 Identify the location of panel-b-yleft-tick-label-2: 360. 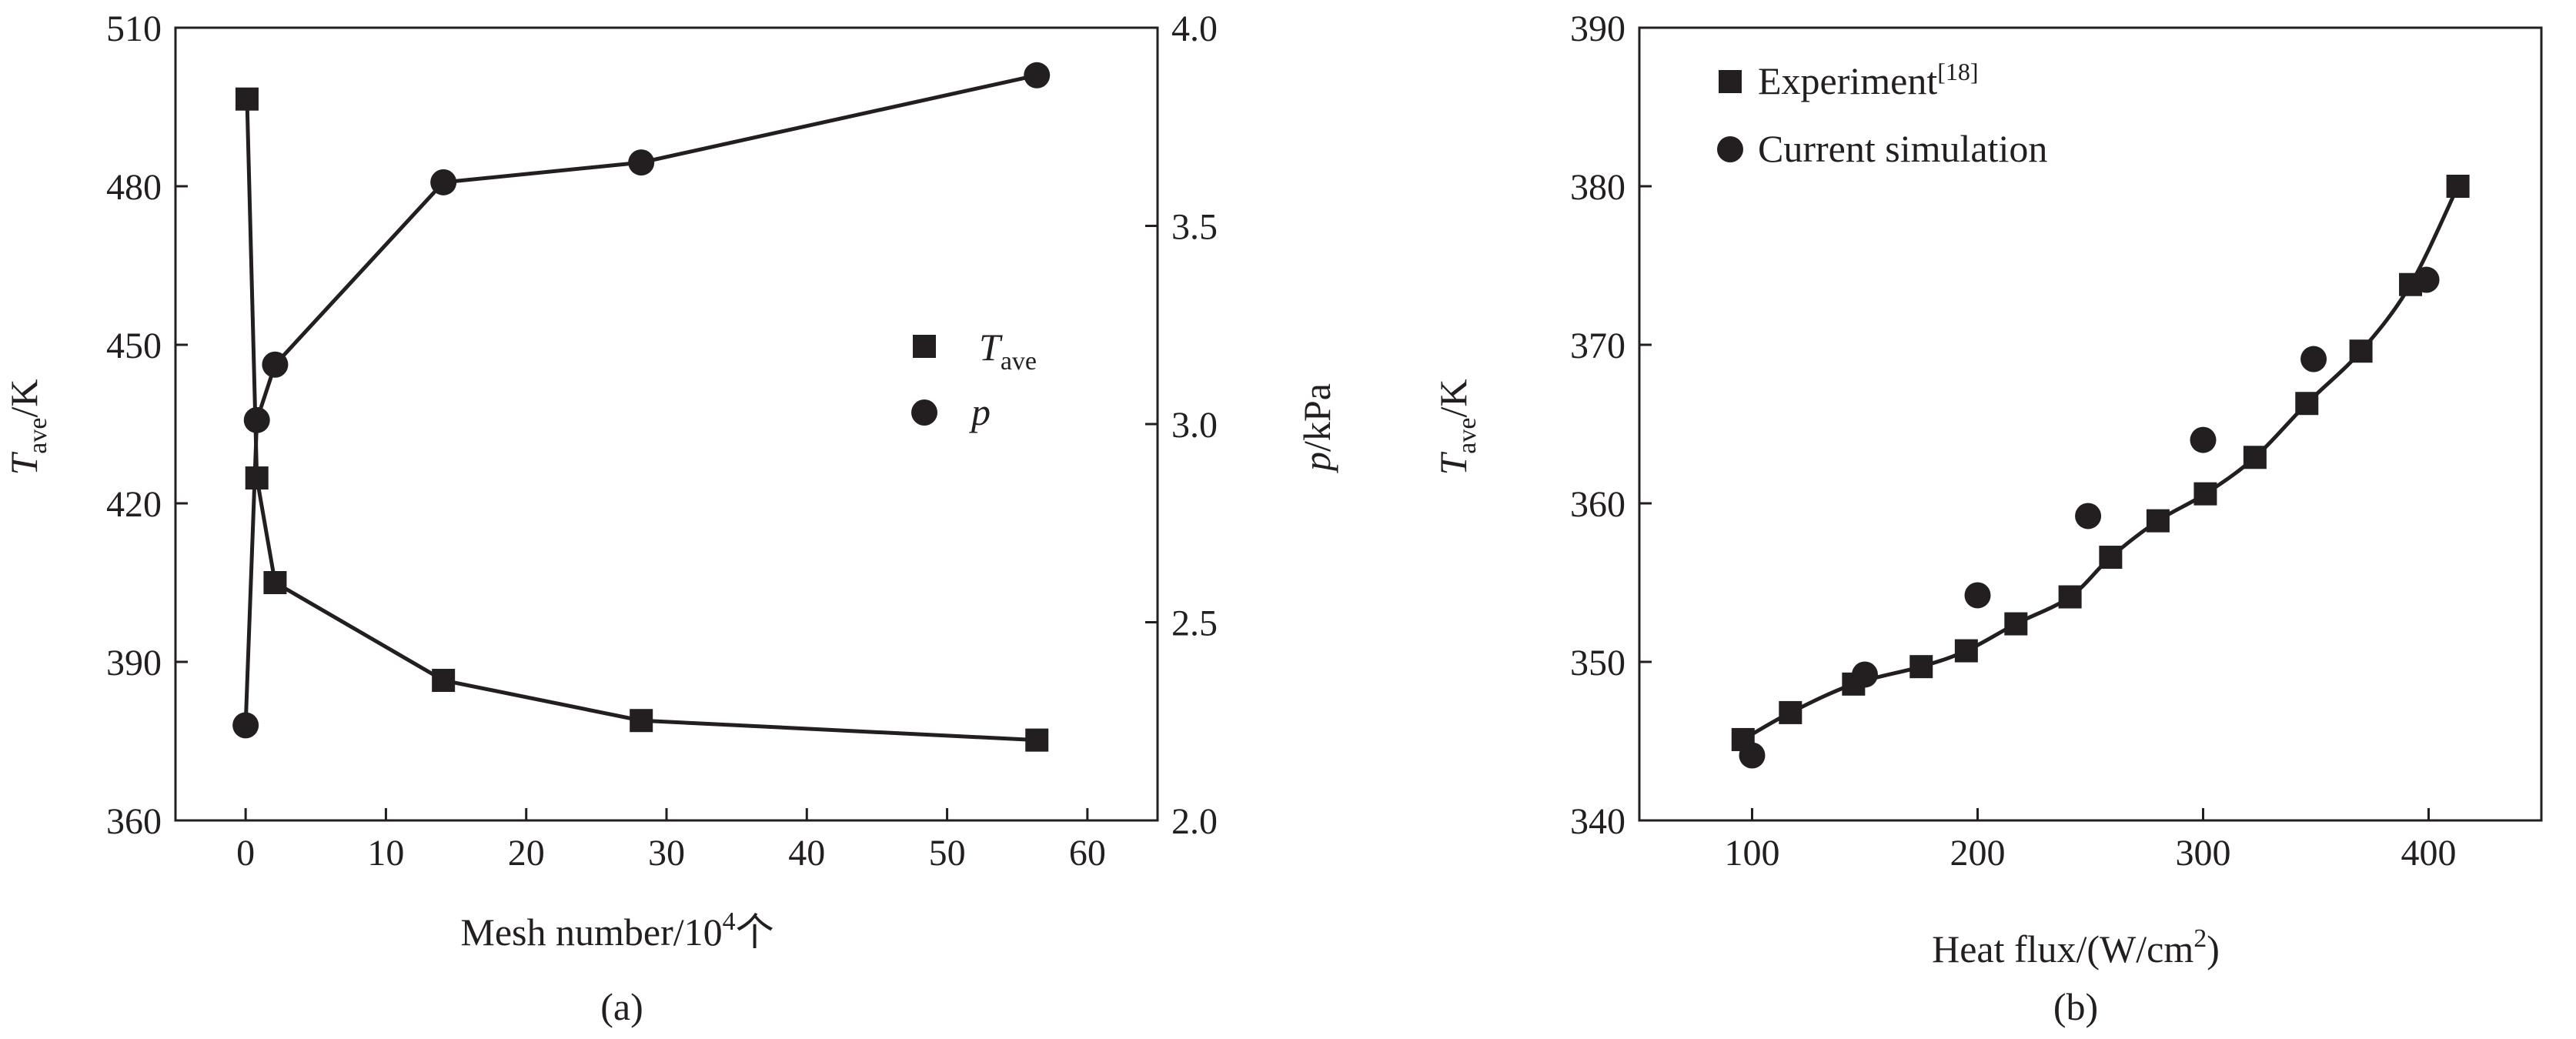
(1597, 504).